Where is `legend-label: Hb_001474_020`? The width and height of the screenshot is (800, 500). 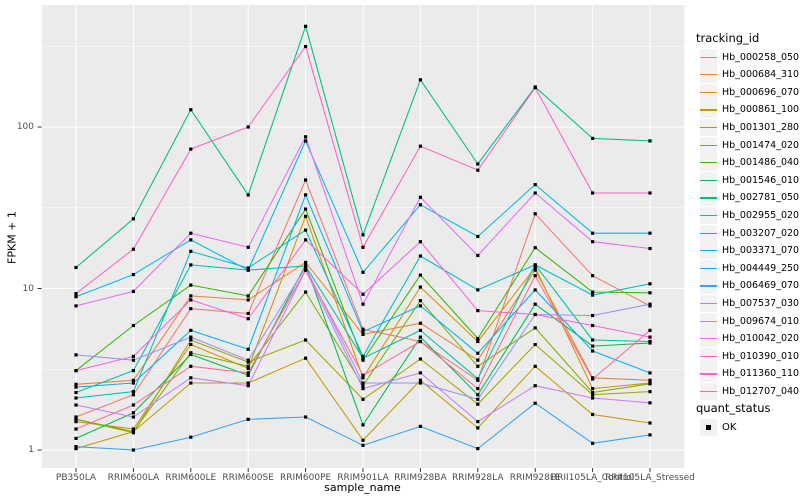 legend-label: Hb_001474_020 is located at coordinates (761, 145).